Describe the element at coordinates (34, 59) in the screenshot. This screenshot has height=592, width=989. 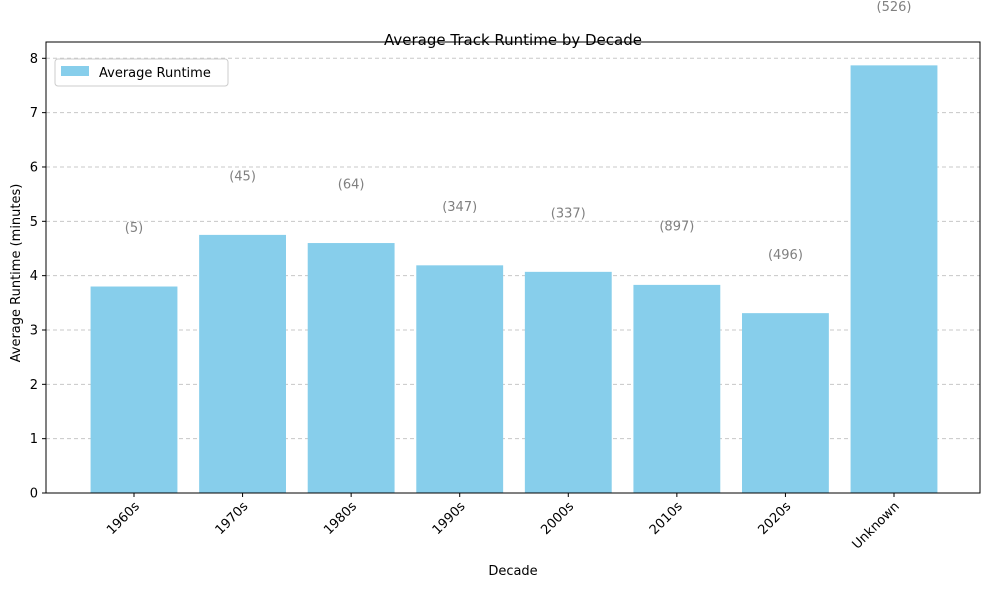
I see `y-tick-label: 8` at that location.